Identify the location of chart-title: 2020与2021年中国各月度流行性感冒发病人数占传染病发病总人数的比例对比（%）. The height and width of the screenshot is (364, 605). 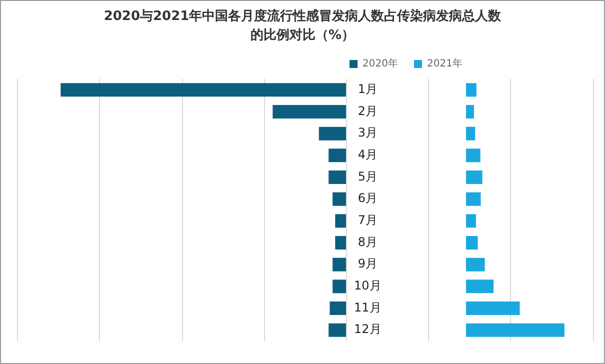
(302, 26).